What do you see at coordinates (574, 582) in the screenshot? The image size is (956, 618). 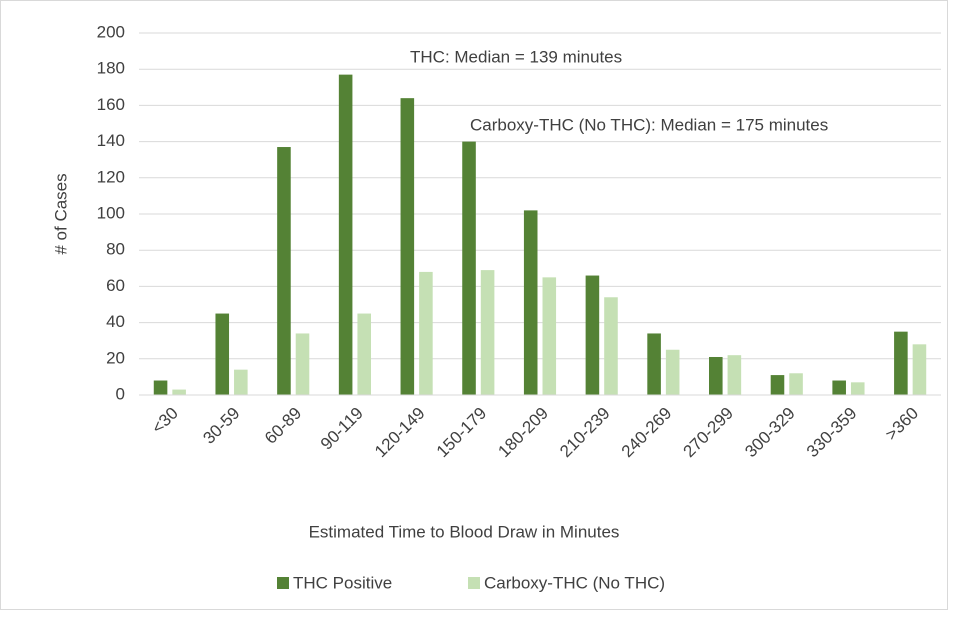 I see `legend-label: Carboxy-THC (No THC)` at bounding box center [574, 582].